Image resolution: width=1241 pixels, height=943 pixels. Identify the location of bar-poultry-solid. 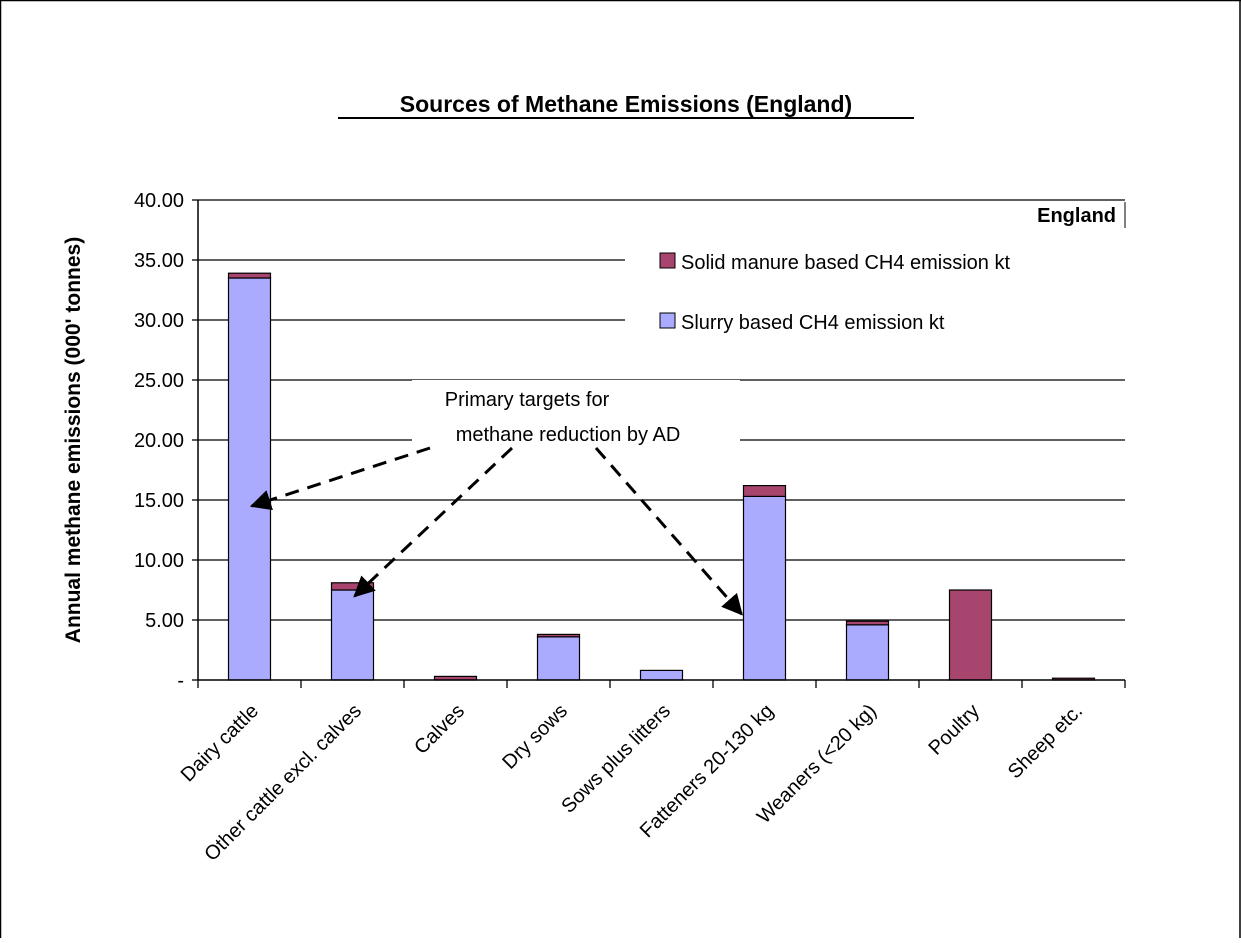
(970, 635).